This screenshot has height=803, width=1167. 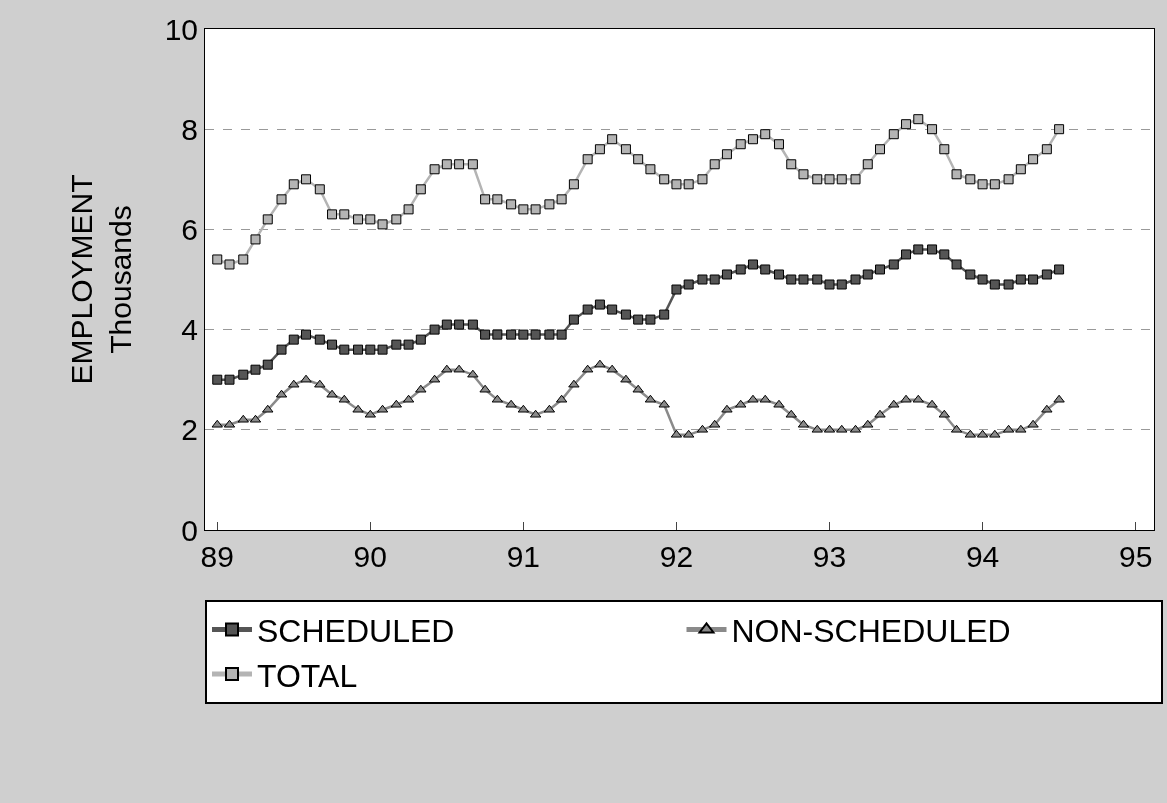 What do you see at coordinates (1135, 556) in the screenshot?
I see `x-tick-label: 95` at bounding box center [1135, 556].